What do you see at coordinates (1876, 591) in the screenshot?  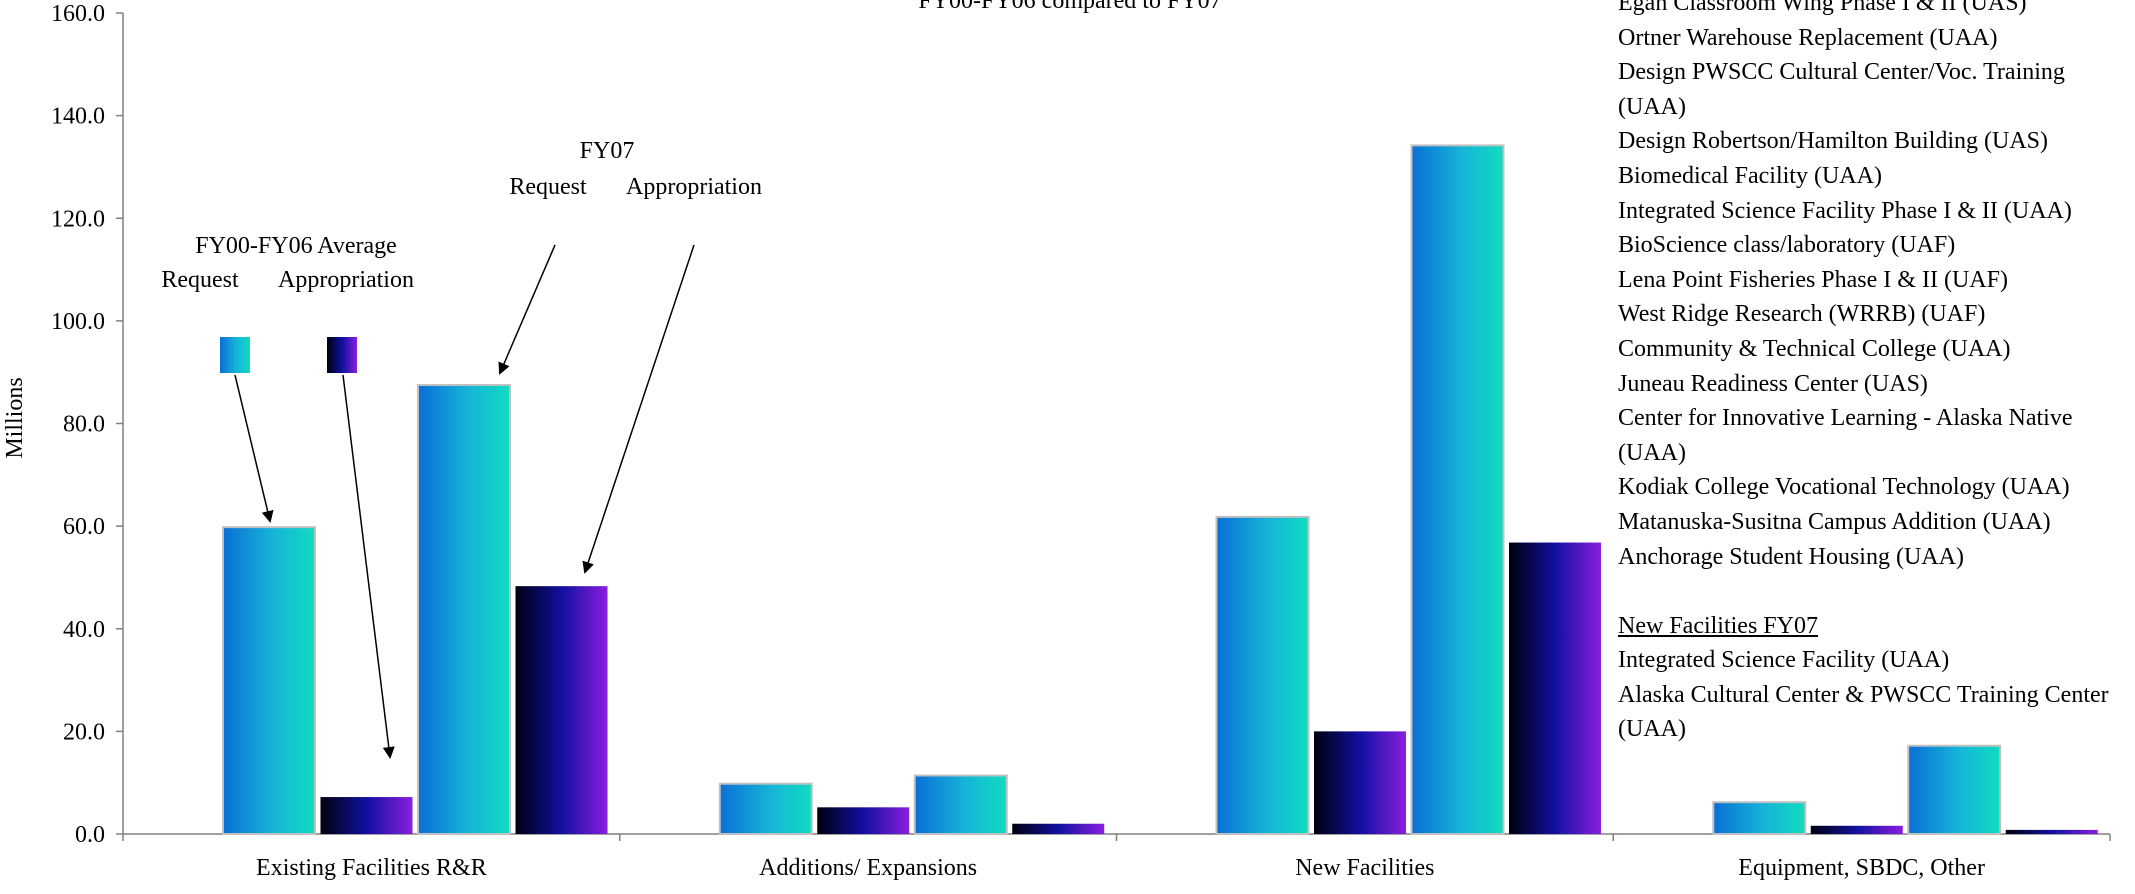 I see `list-spacer` at bounding box center [1876, 591].